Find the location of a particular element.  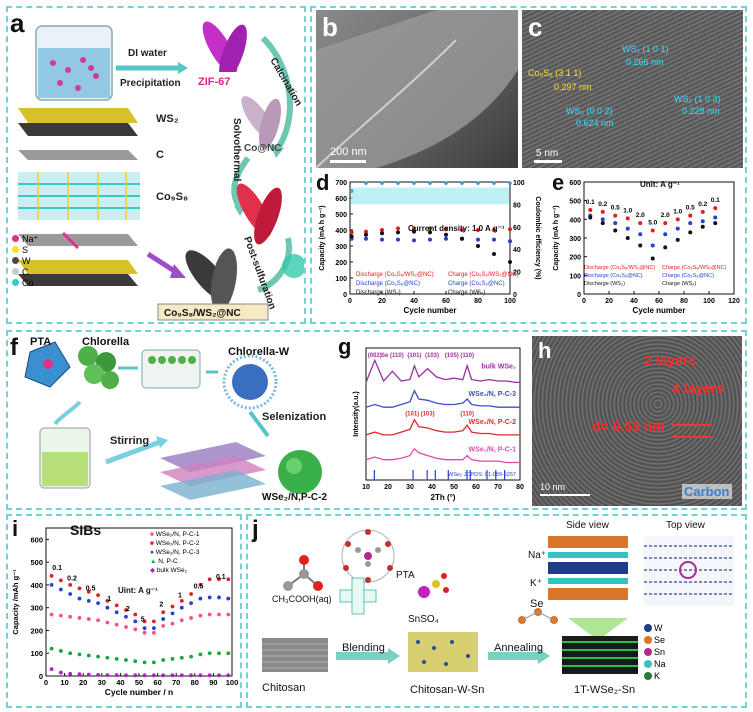

snso4-label: SnSO₄ is located at coordinates (423, 619).